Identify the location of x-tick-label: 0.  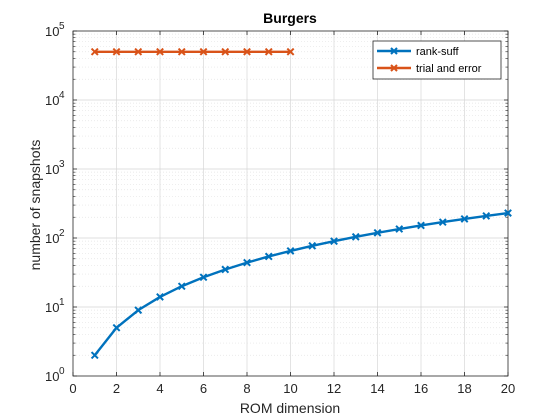
(72, 388).